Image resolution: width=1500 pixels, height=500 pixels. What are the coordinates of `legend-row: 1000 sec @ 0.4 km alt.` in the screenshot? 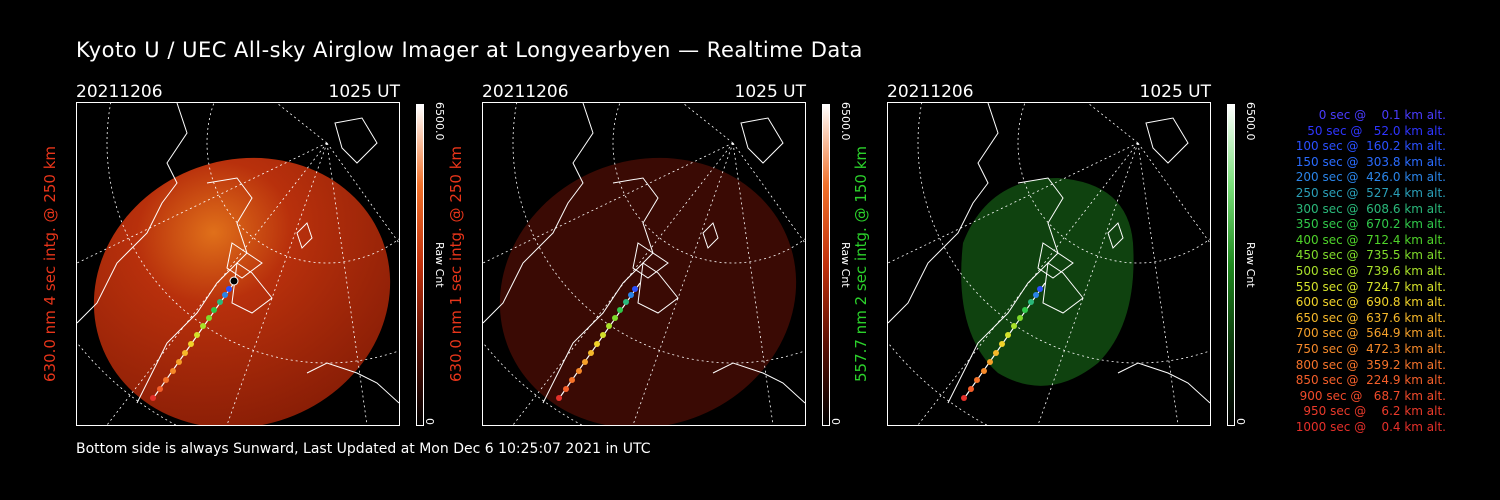 It's located at (1370, 426).